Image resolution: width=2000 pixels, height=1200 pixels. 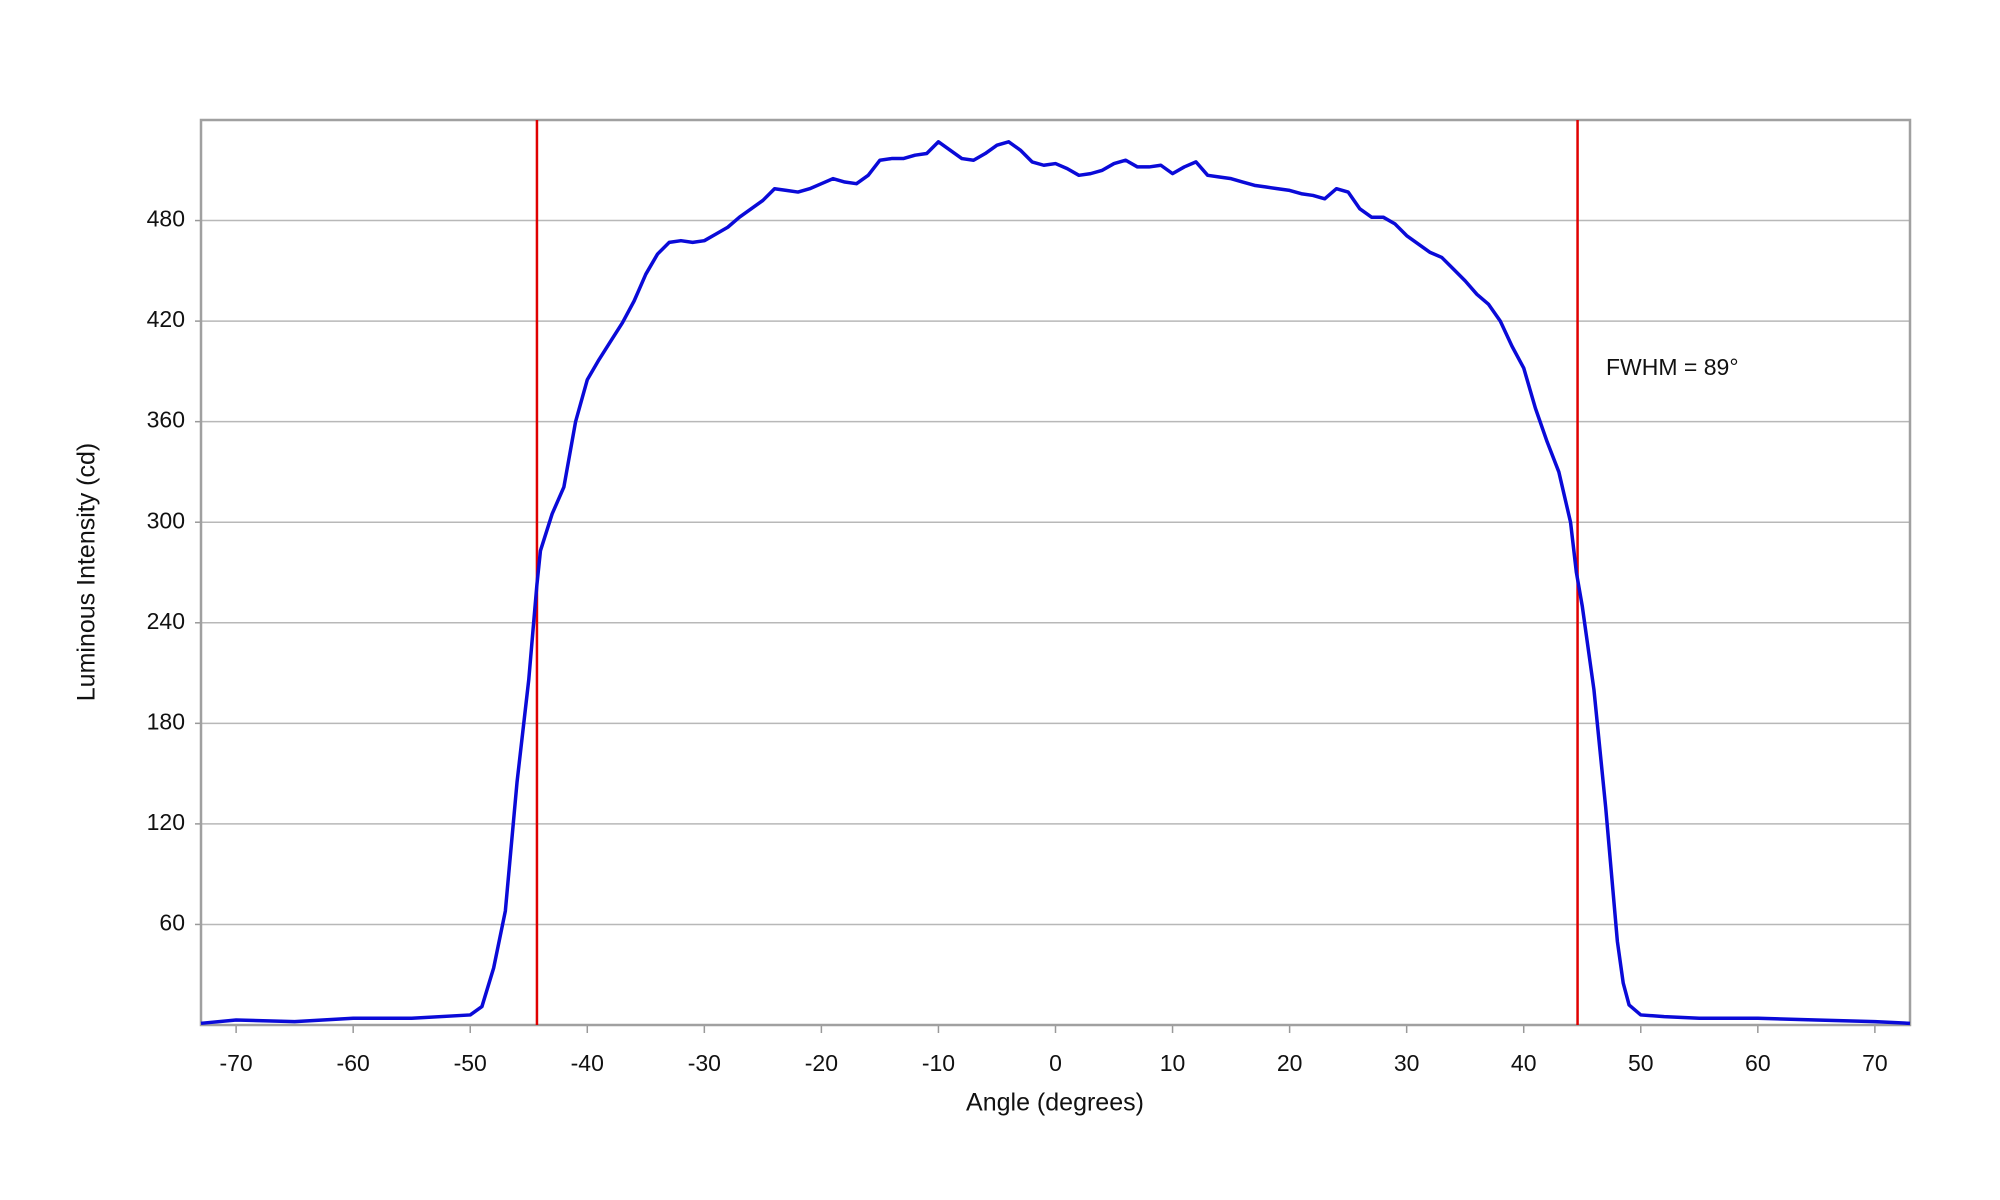 I want to click on x-tick-label: 40, so click(x=1524, y=1063).